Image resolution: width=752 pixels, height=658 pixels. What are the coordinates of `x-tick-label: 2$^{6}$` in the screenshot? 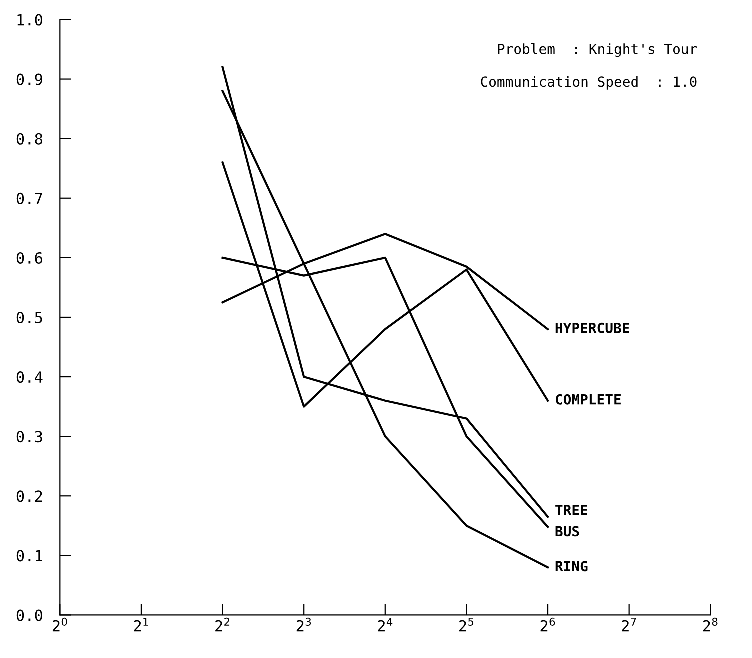 It's located at (548, 625).